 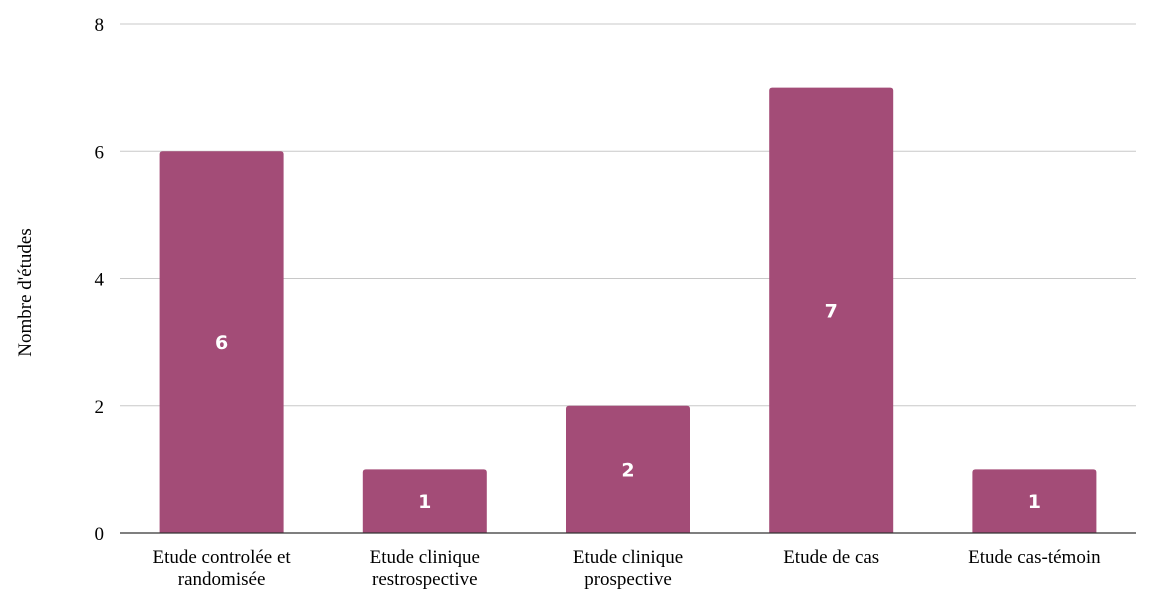 I want to click on bar-value-label: 7, so click(x=831, y=311).